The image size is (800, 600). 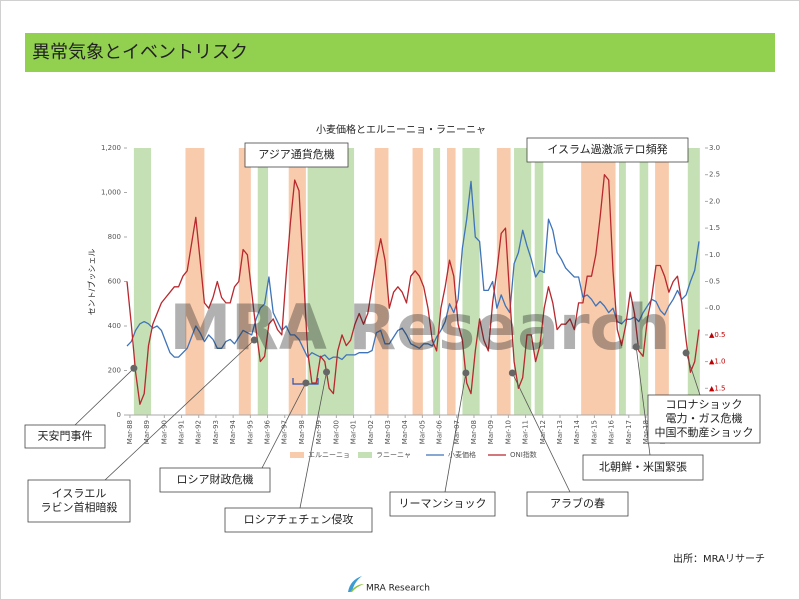 What do you see at coordinates (268, 431) in the screenshot?
I see `x-tick-label: Mar-96` at bounding box center [268, 431].